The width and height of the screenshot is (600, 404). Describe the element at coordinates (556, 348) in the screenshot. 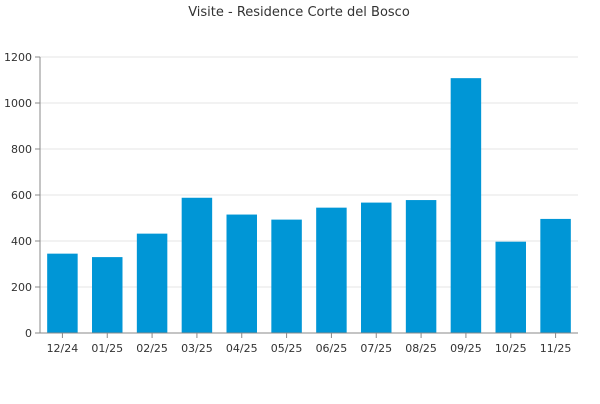

I see `x-tick-label: 11/25` at that location.